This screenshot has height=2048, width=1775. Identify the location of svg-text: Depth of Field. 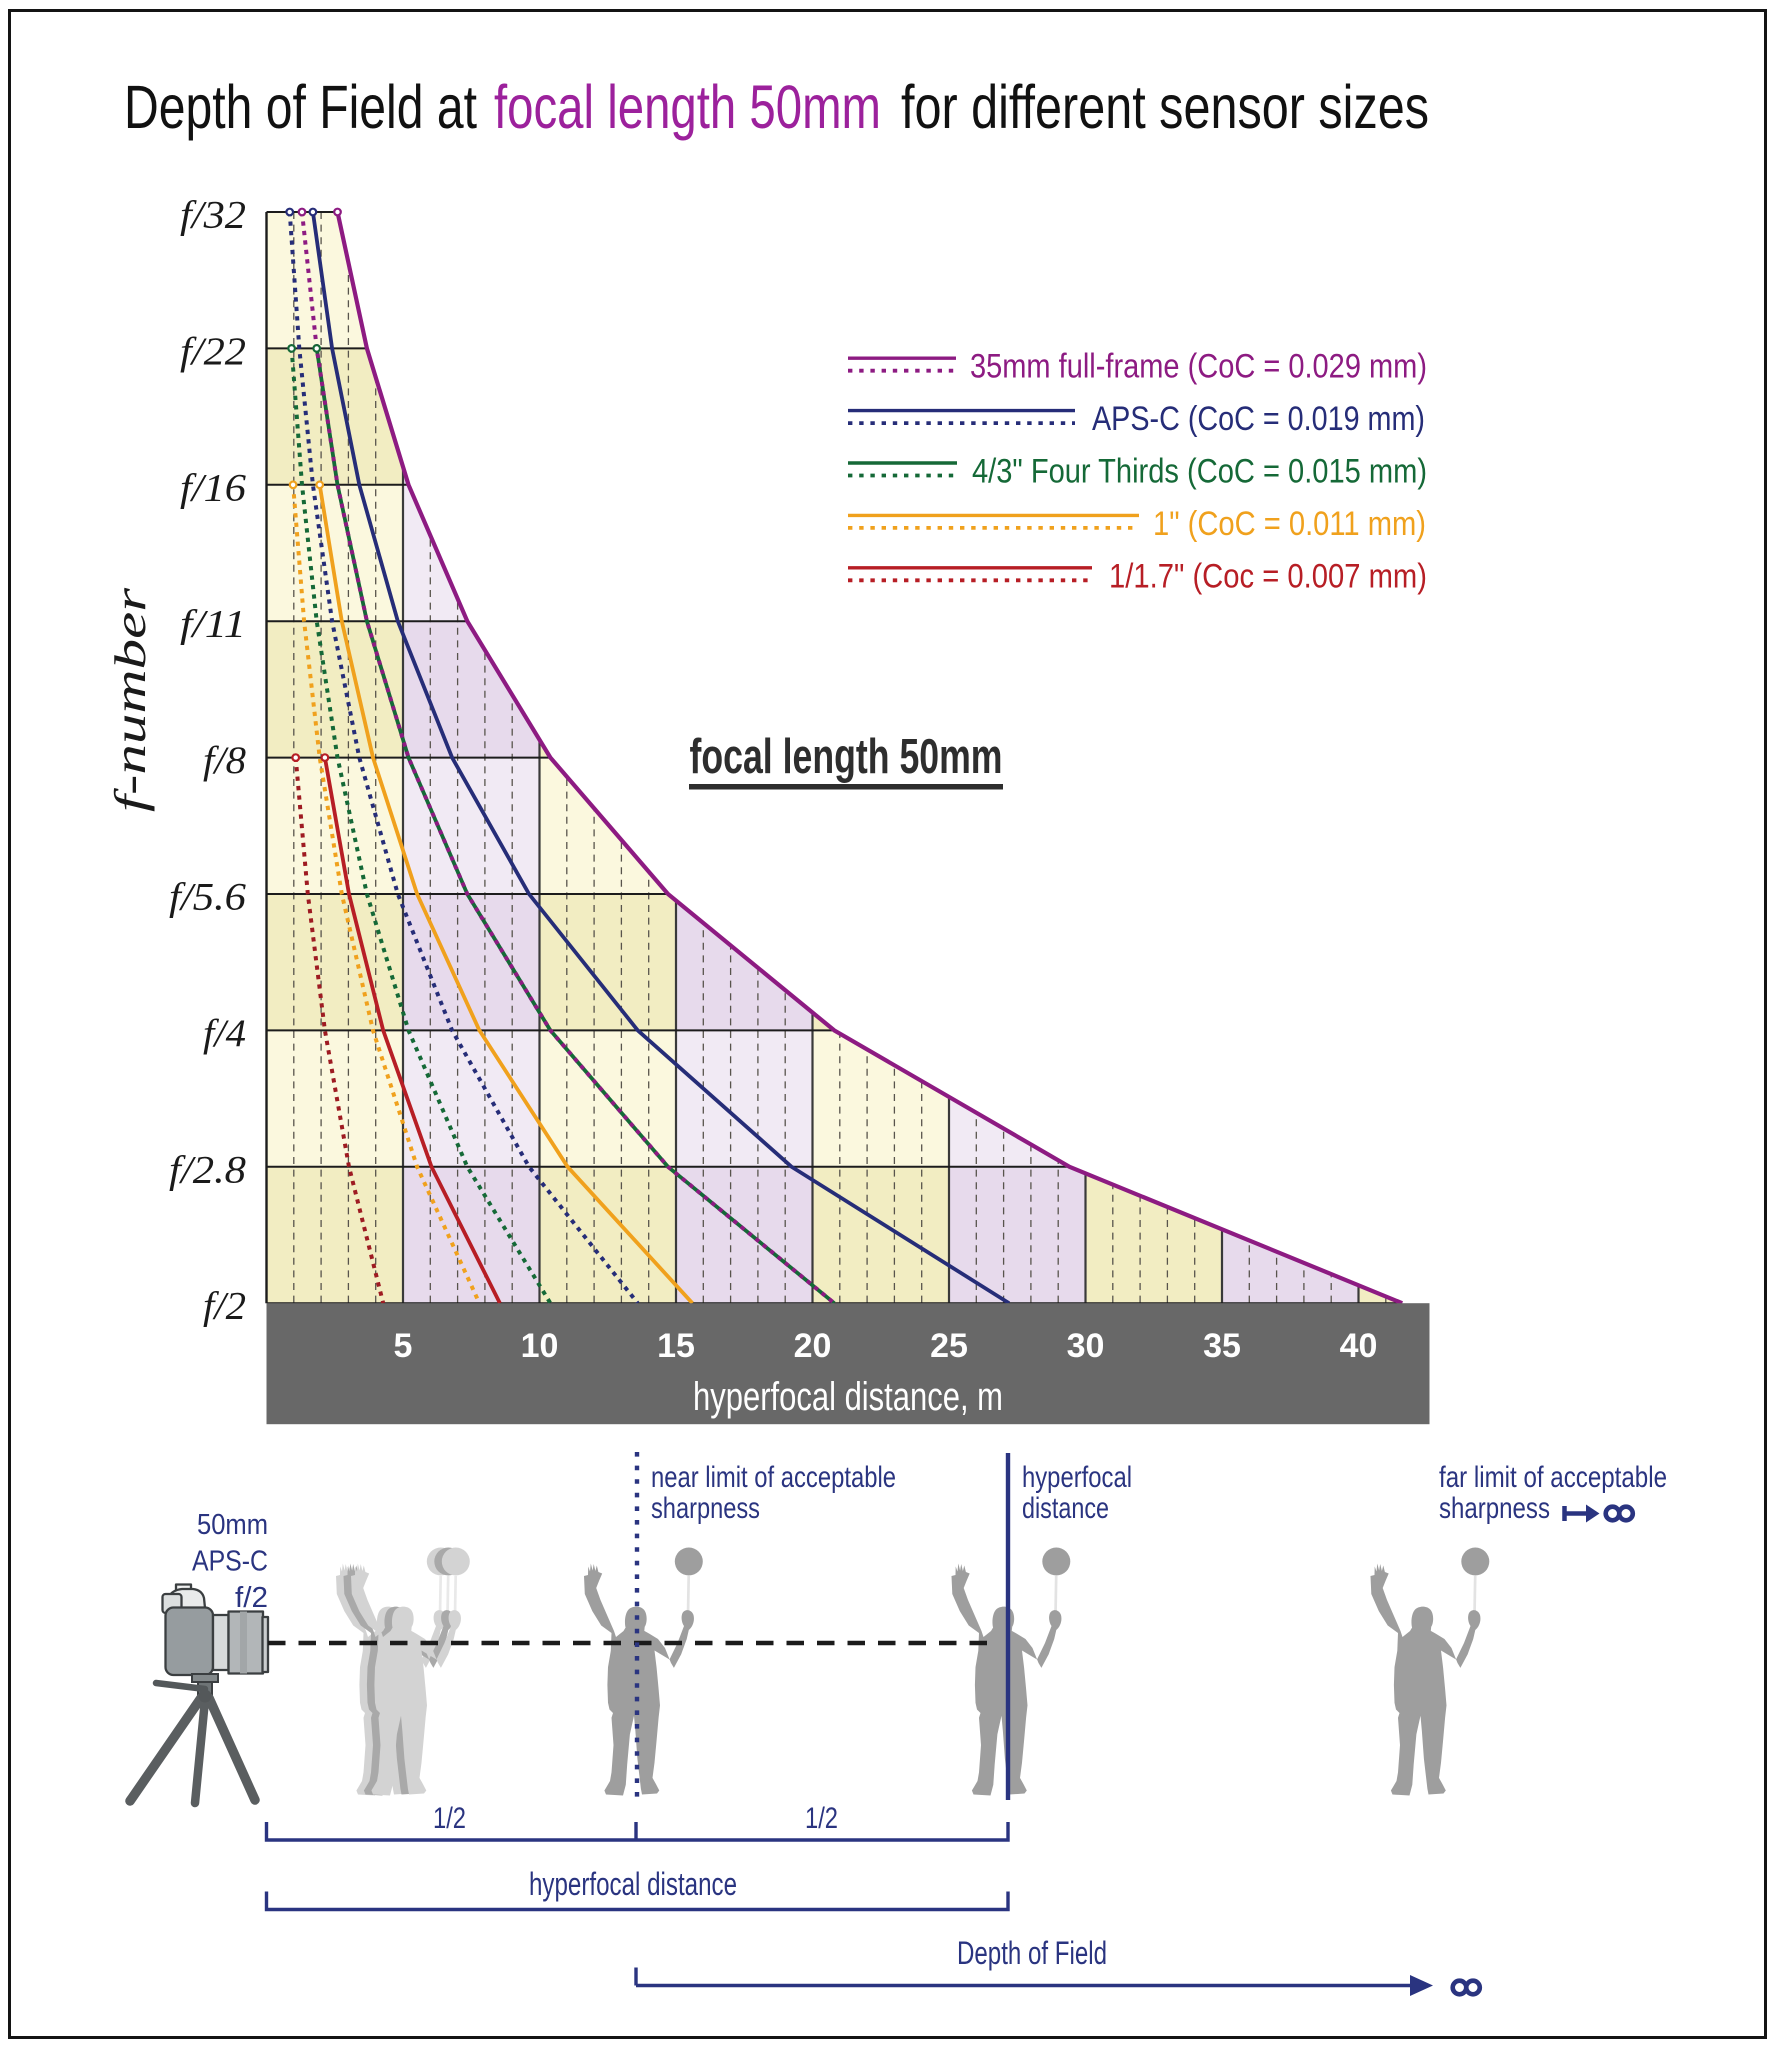
(1032, 1953).